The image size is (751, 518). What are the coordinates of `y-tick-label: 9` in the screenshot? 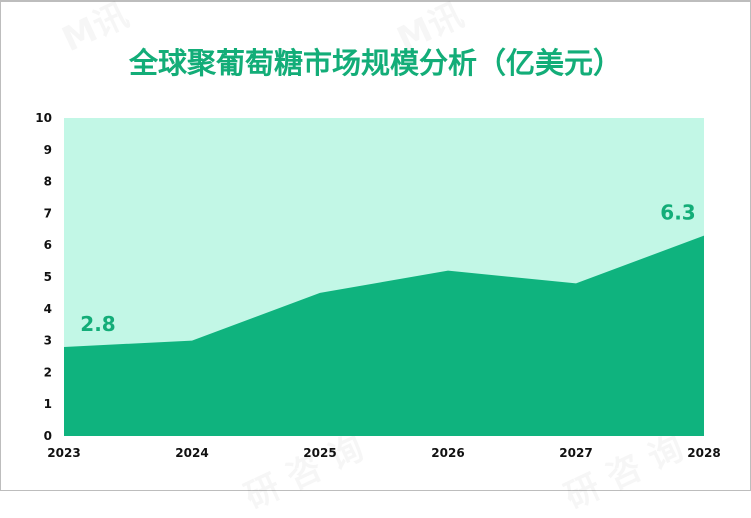 It's located at (48, 150).